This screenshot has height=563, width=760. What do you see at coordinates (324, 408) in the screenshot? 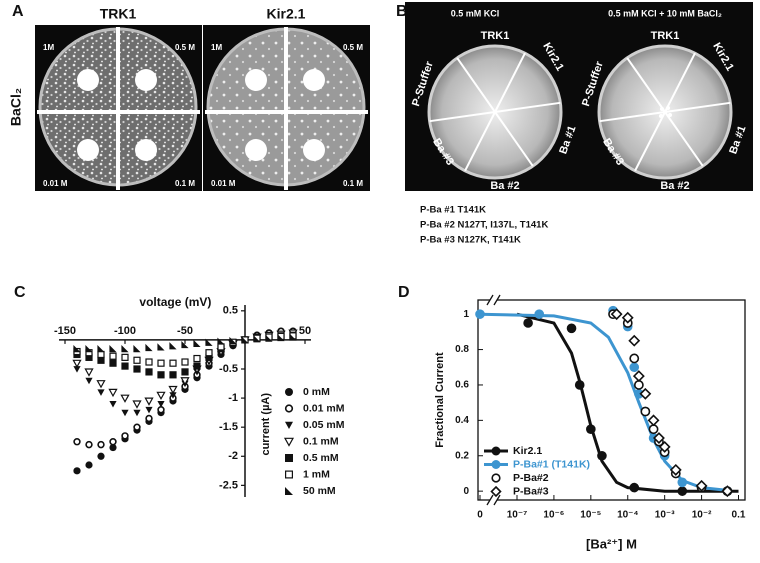
I see `legend-label: 0.01 mM` at bounding box center [324, 408].